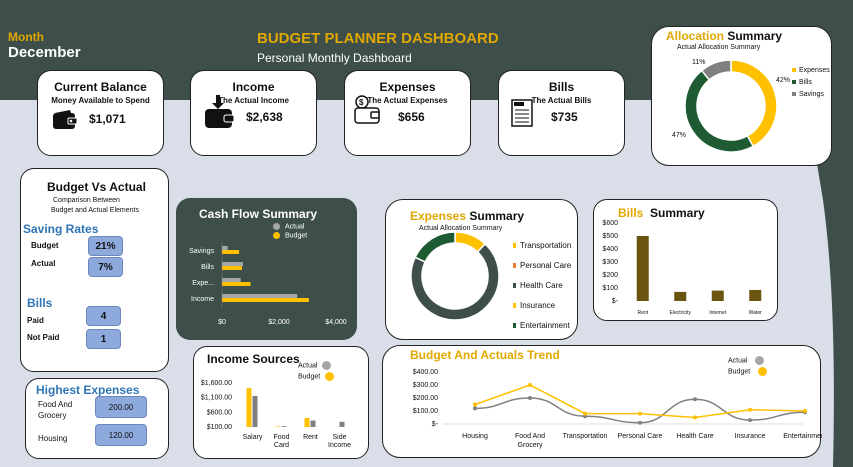  What do you see at coordinates (610, 275) in the screenshot?
I see `bills-y-tick: $200` at bounding box center [610, 275].